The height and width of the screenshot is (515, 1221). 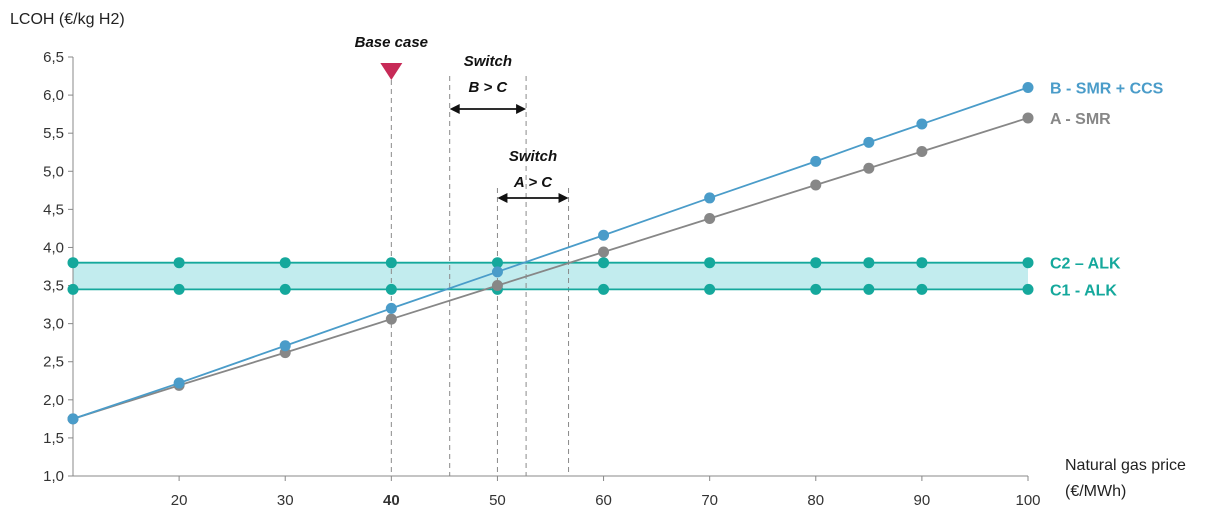 I want to click on y-tick-label: 6,0, so click(x=53, y=95).